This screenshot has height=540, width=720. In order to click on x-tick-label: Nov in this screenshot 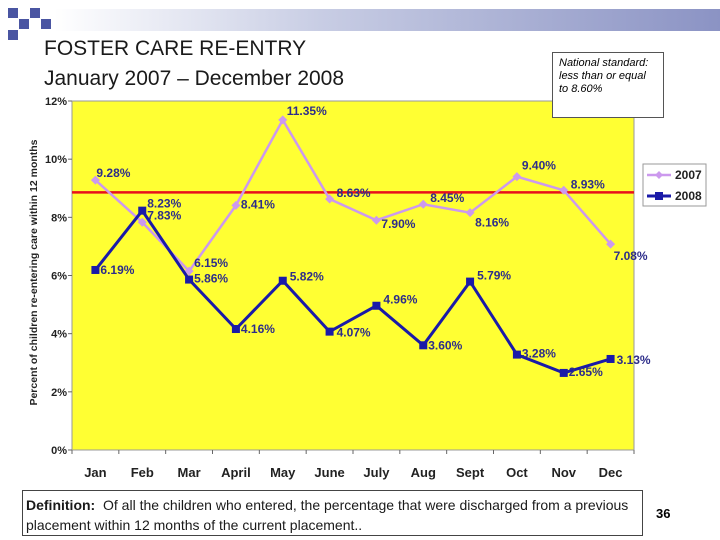, I will do `click(563, 472)`.